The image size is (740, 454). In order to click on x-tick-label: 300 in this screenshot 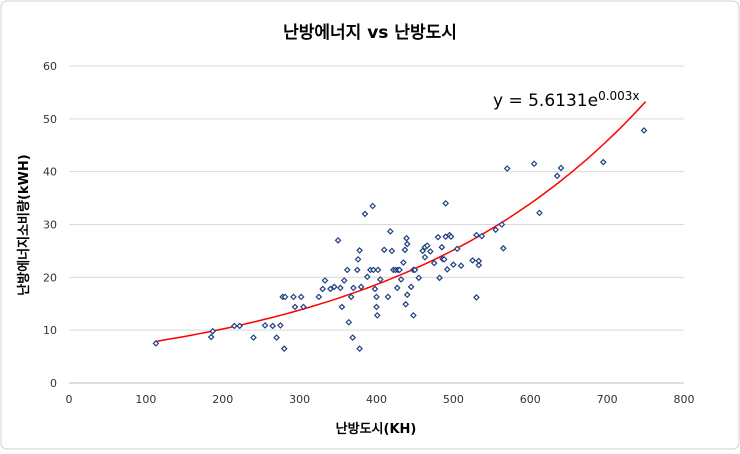, I will do `click(299, 399)`.